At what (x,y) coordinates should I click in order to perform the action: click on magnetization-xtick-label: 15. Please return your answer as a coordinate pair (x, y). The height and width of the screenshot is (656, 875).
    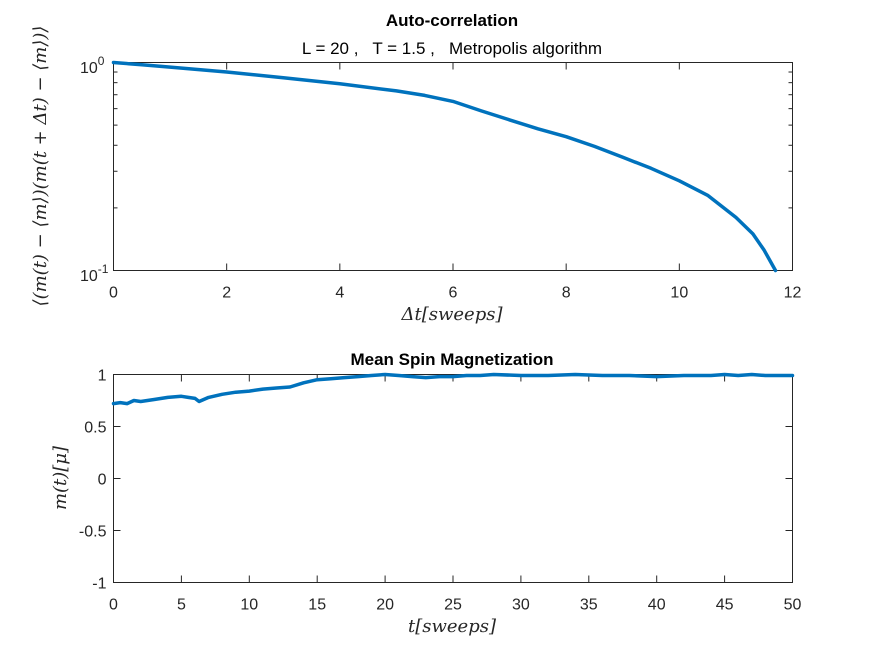
    Looking at the image, I should click on (317, 605).